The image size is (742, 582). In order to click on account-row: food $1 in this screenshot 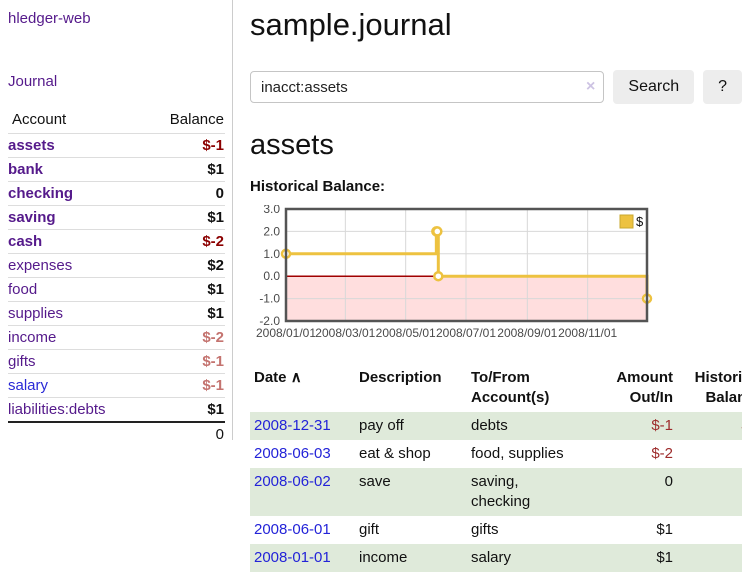, I will do `click(116, 289)`.